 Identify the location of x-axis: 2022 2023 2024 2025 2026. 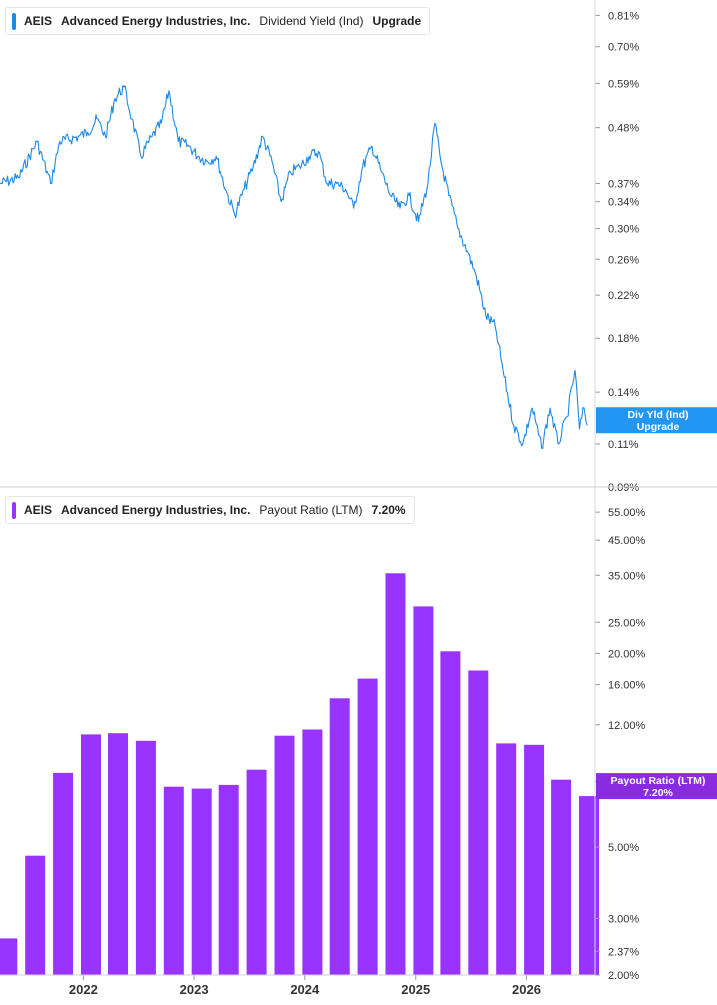
(305, 986).